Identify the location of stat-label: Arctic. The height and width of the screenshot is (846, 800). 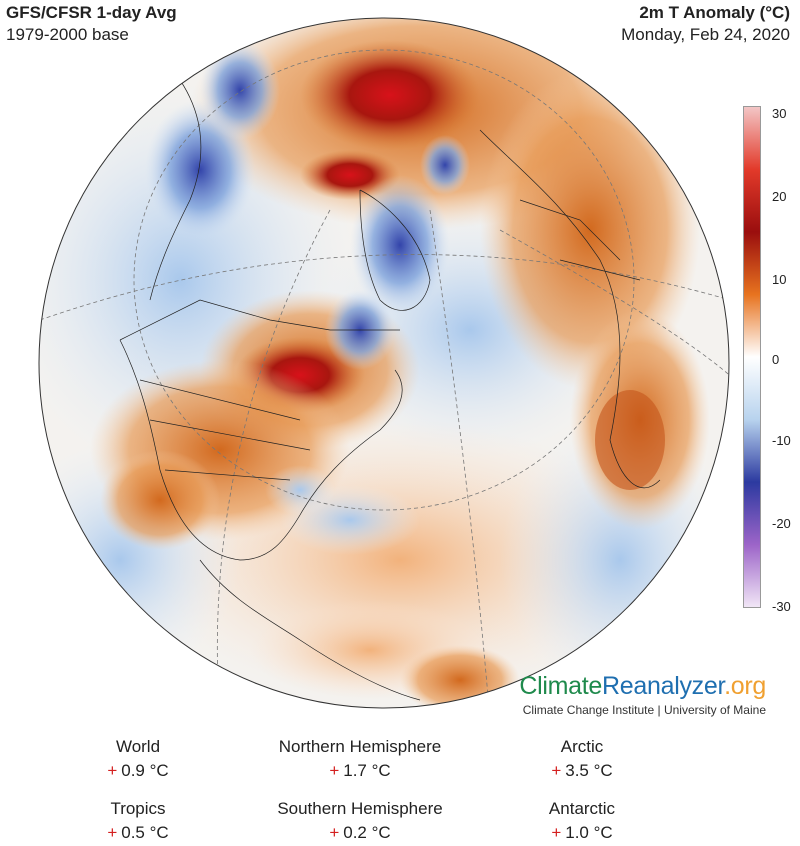
(582, 746).